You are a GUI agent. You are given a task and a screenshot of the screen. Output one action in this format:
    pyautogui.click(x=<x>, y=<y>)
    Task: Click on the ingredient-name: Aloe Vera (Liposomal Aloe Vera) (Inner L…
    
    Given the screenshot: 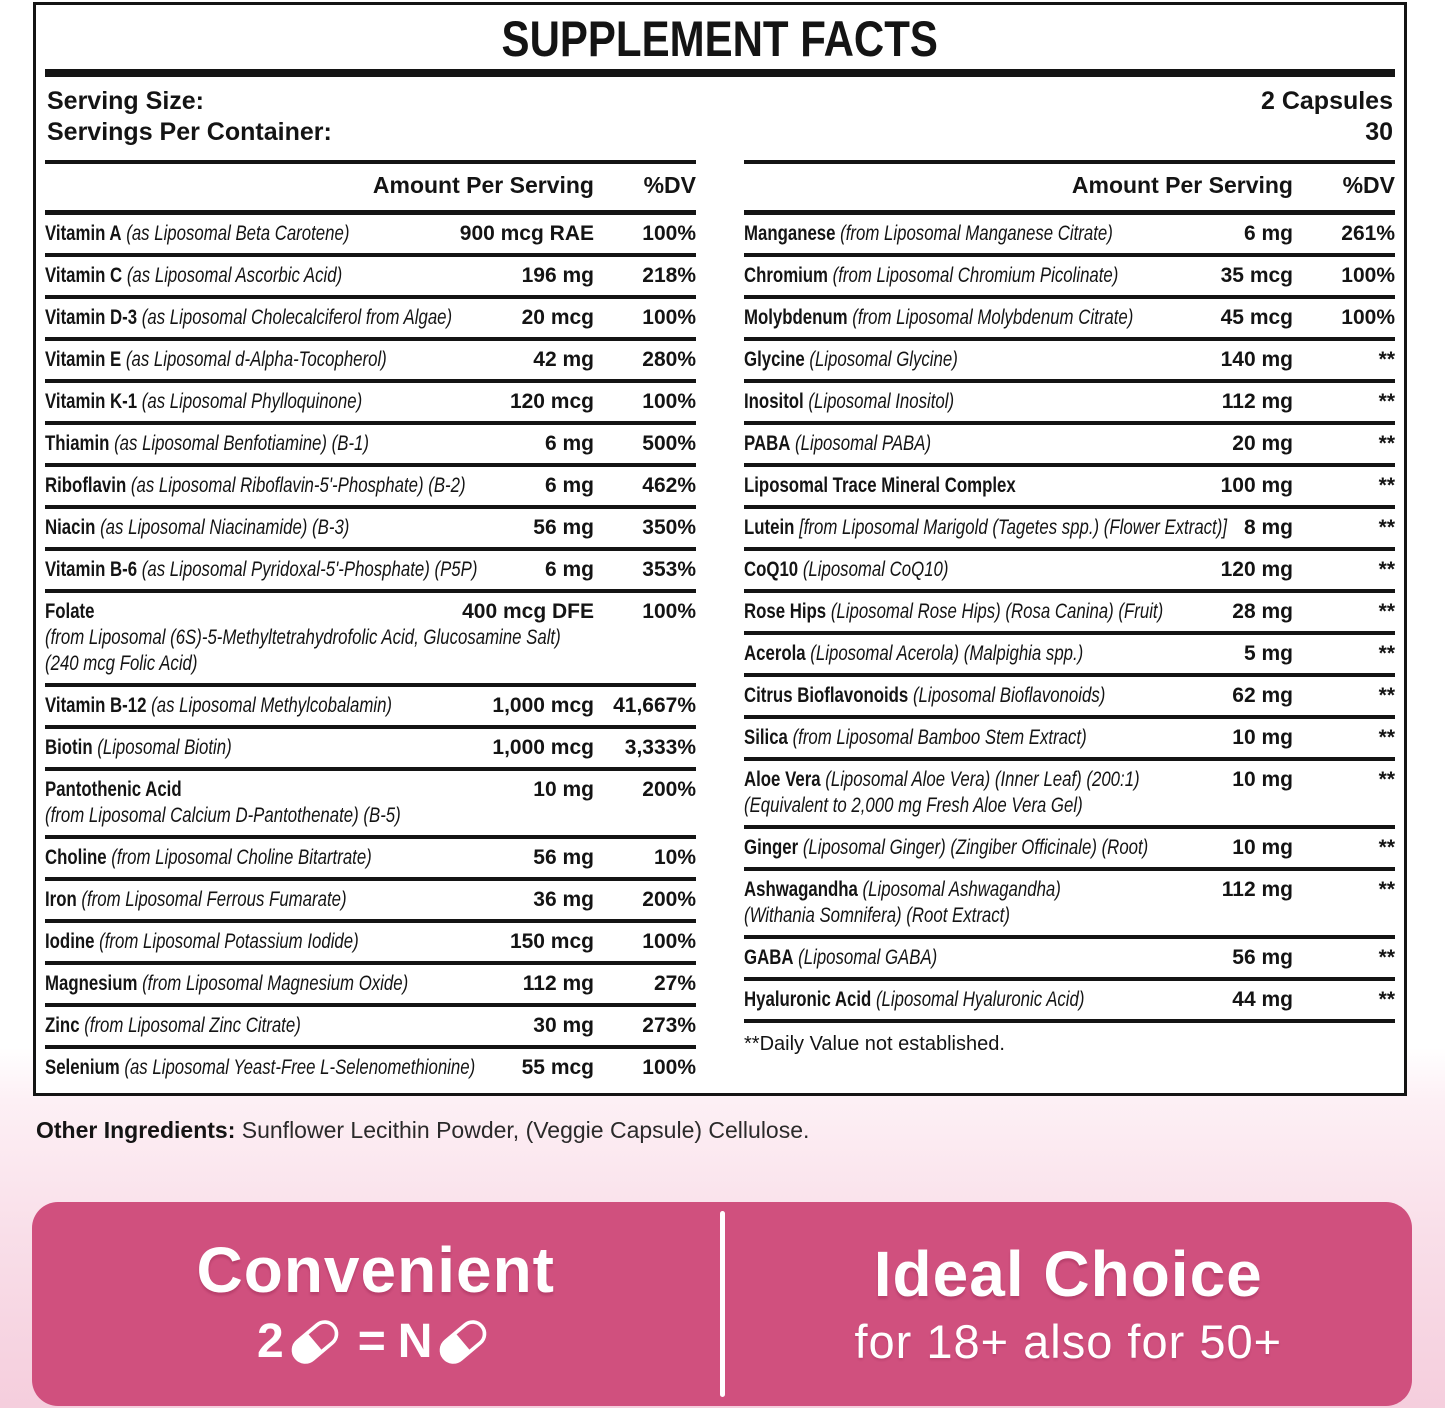 What is the action you would take?
    pyautogui.click(x=1016, y=780)
    